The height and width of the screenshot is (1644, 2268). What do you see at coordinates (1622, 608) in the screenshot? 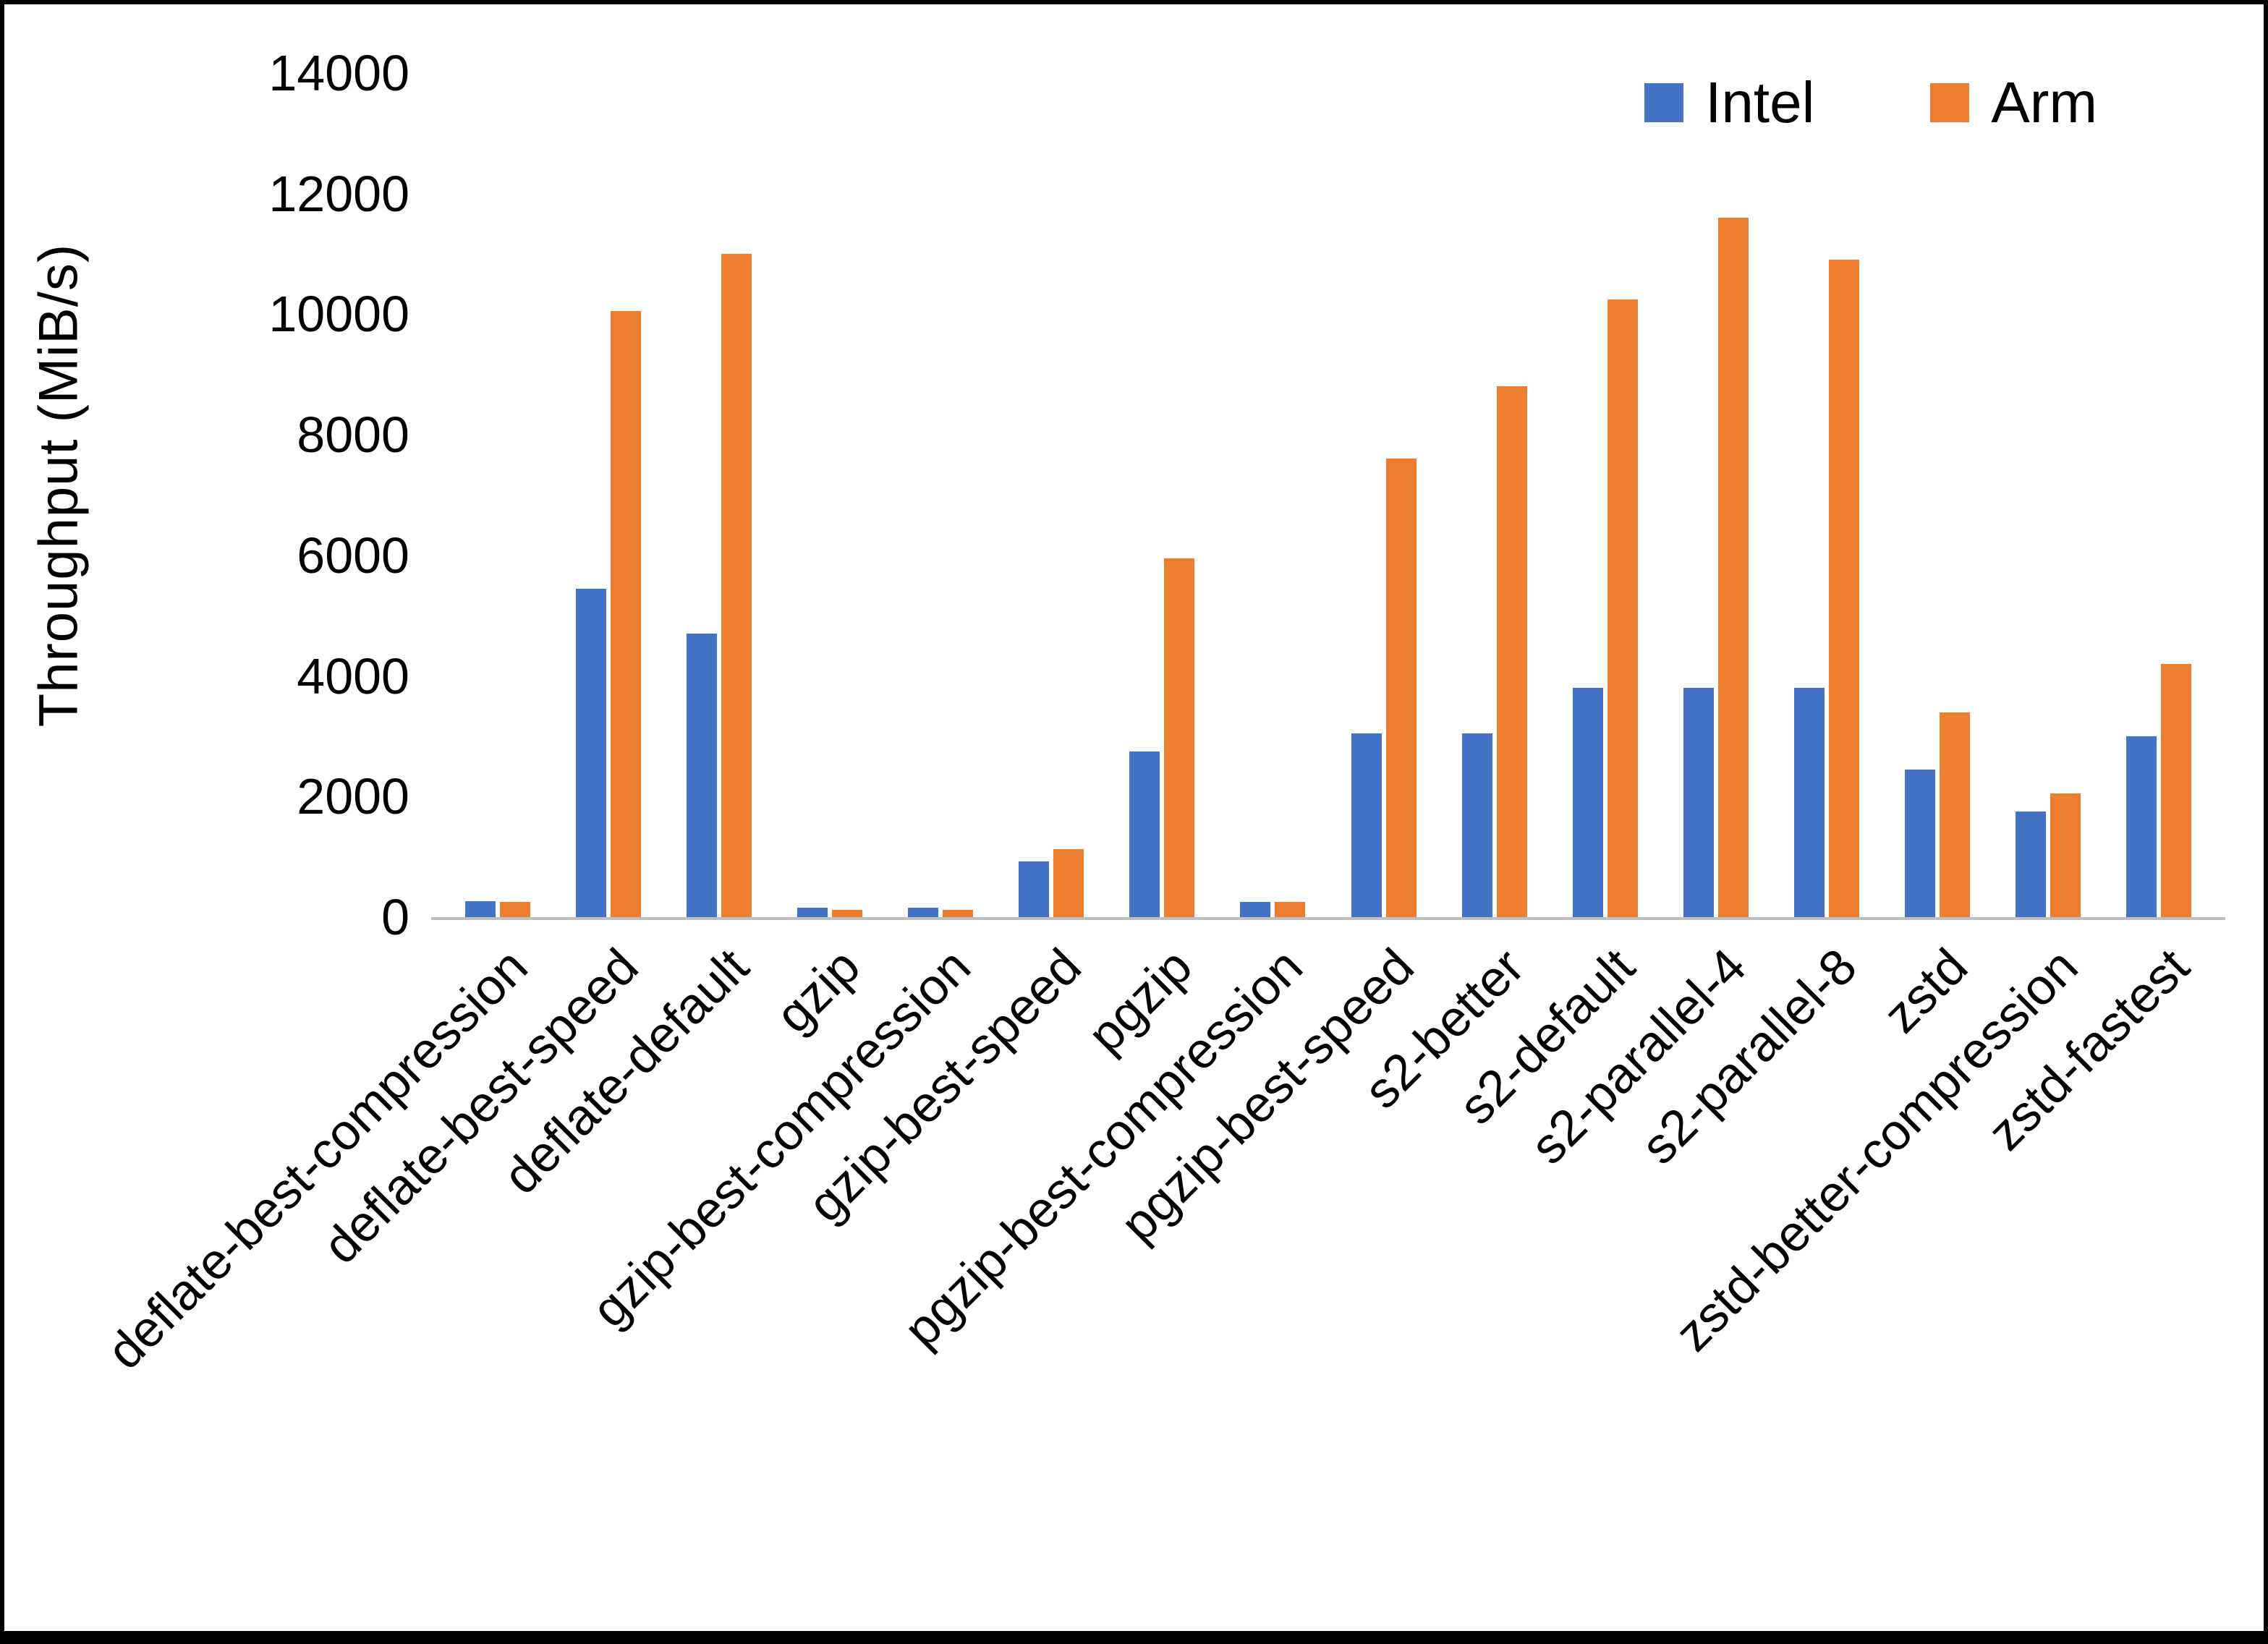
I see `bar-arm-s2-default` at bounding box center [1622, 608].